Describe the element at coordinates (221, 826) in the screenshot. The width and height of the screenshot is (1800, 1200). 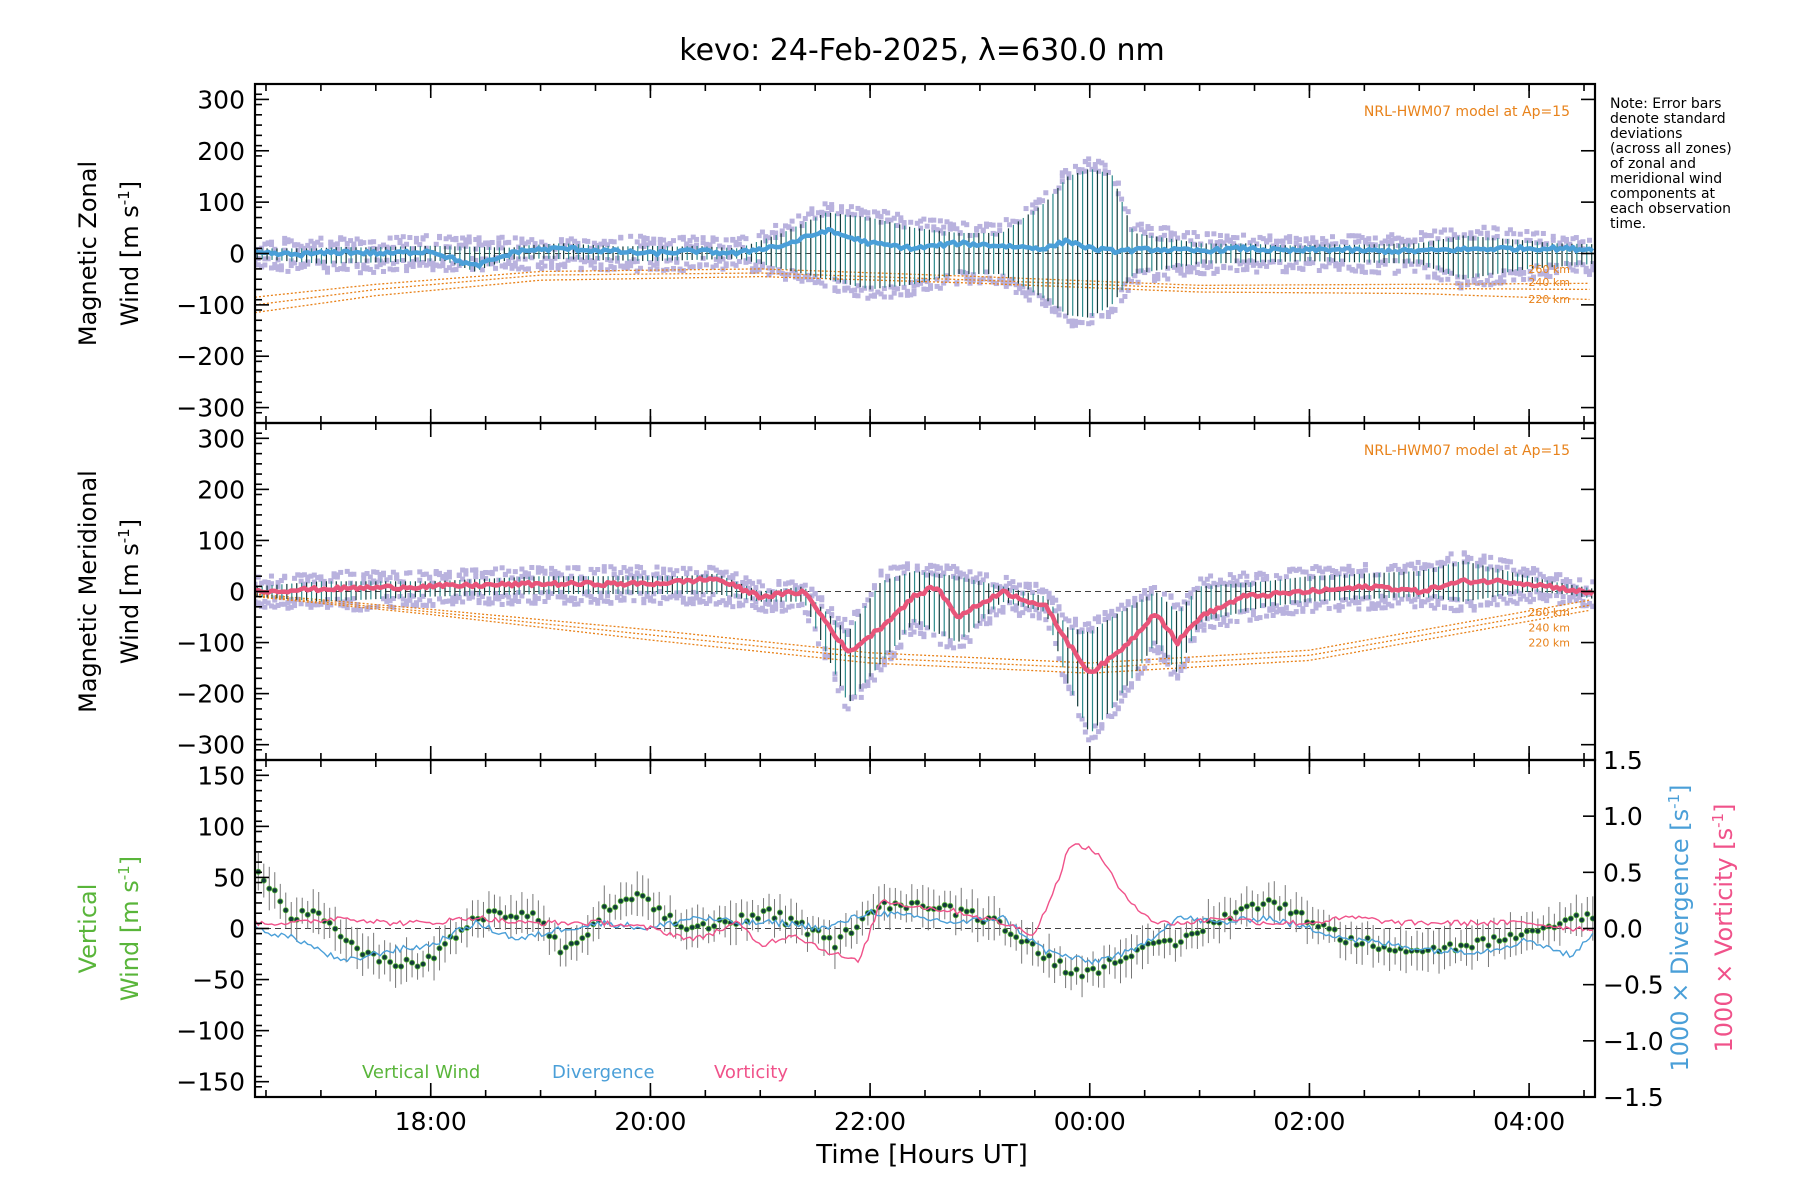
I see `y-tick-label: 100` at that location.